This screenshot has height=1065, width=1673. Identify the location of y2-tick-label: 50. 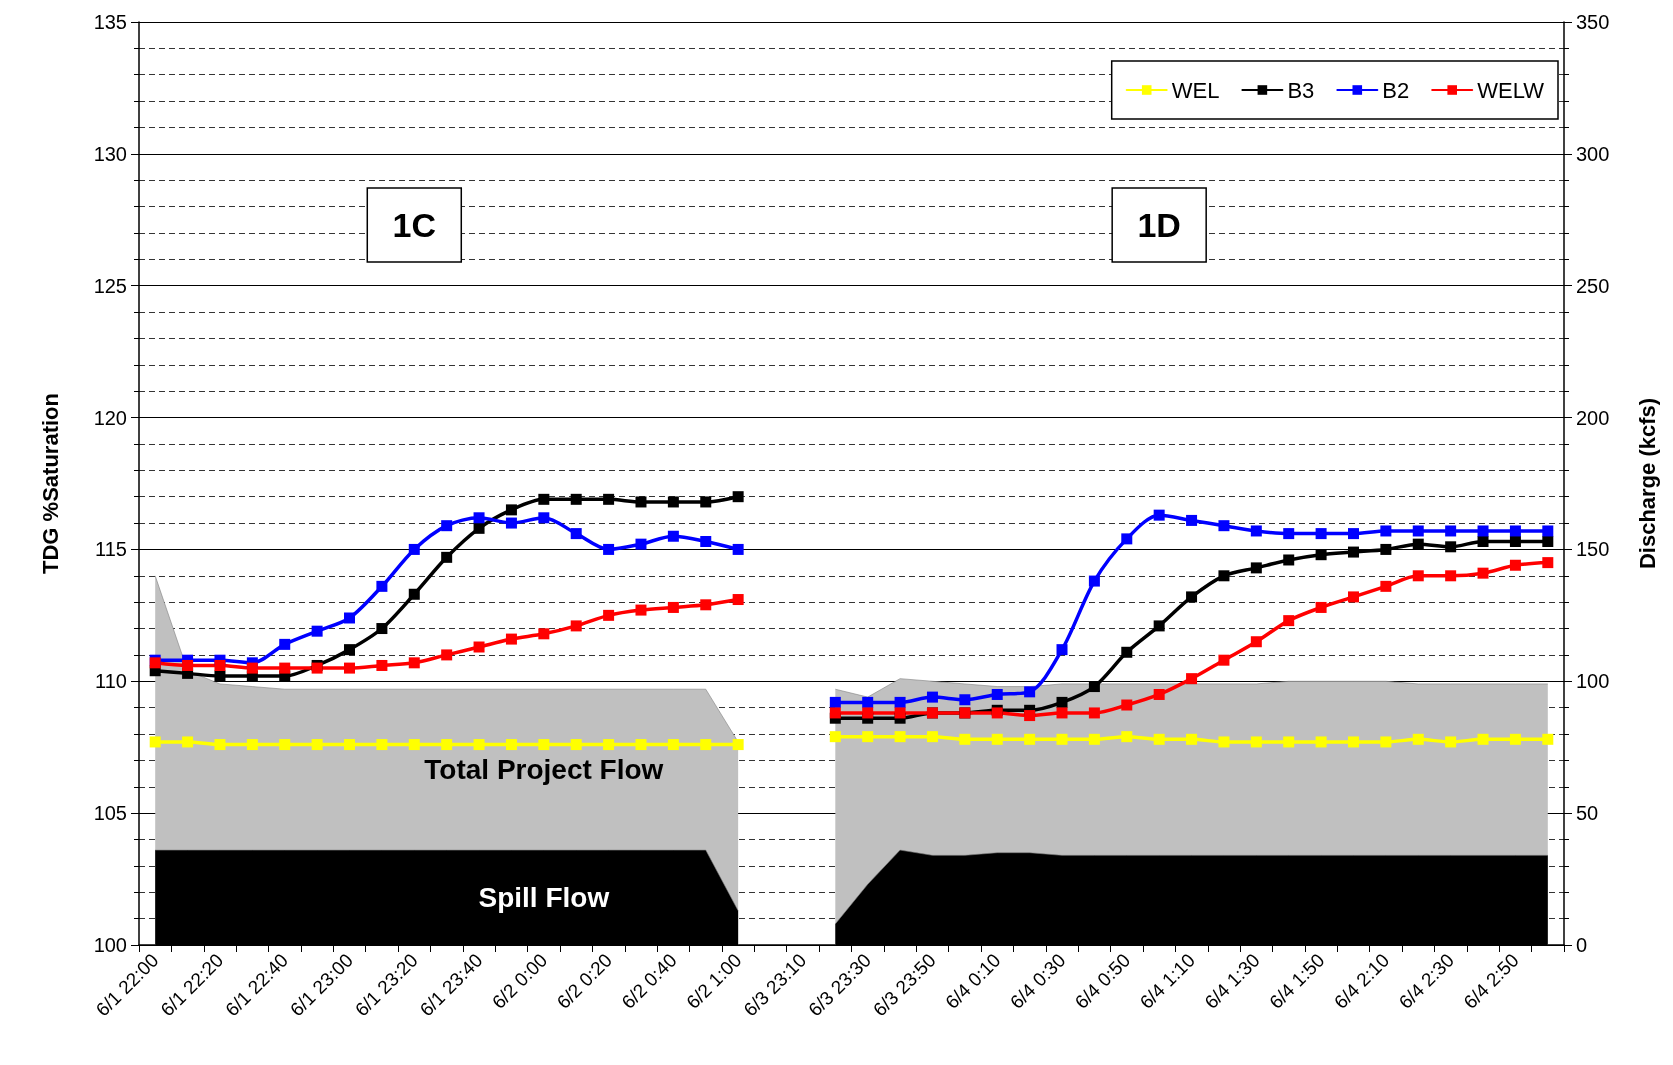
(1587, 813).